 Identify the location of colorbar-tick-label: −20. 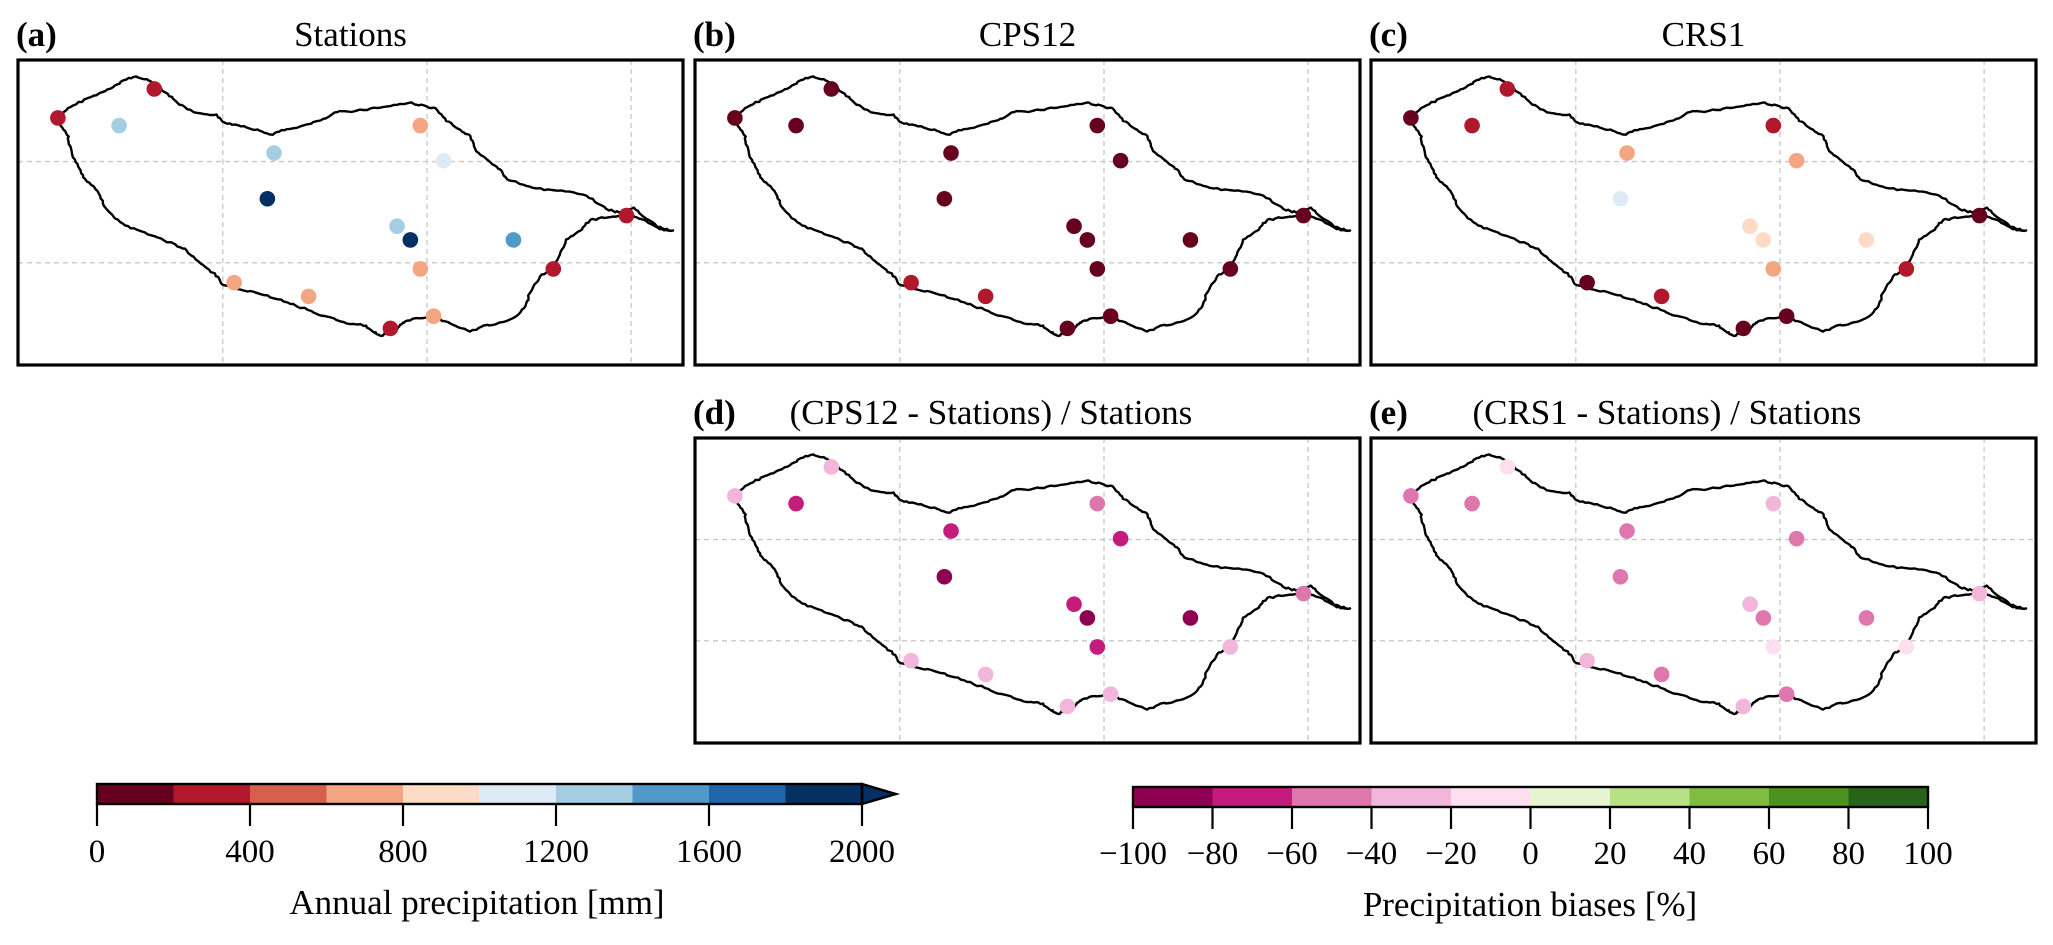
(1451, 854).